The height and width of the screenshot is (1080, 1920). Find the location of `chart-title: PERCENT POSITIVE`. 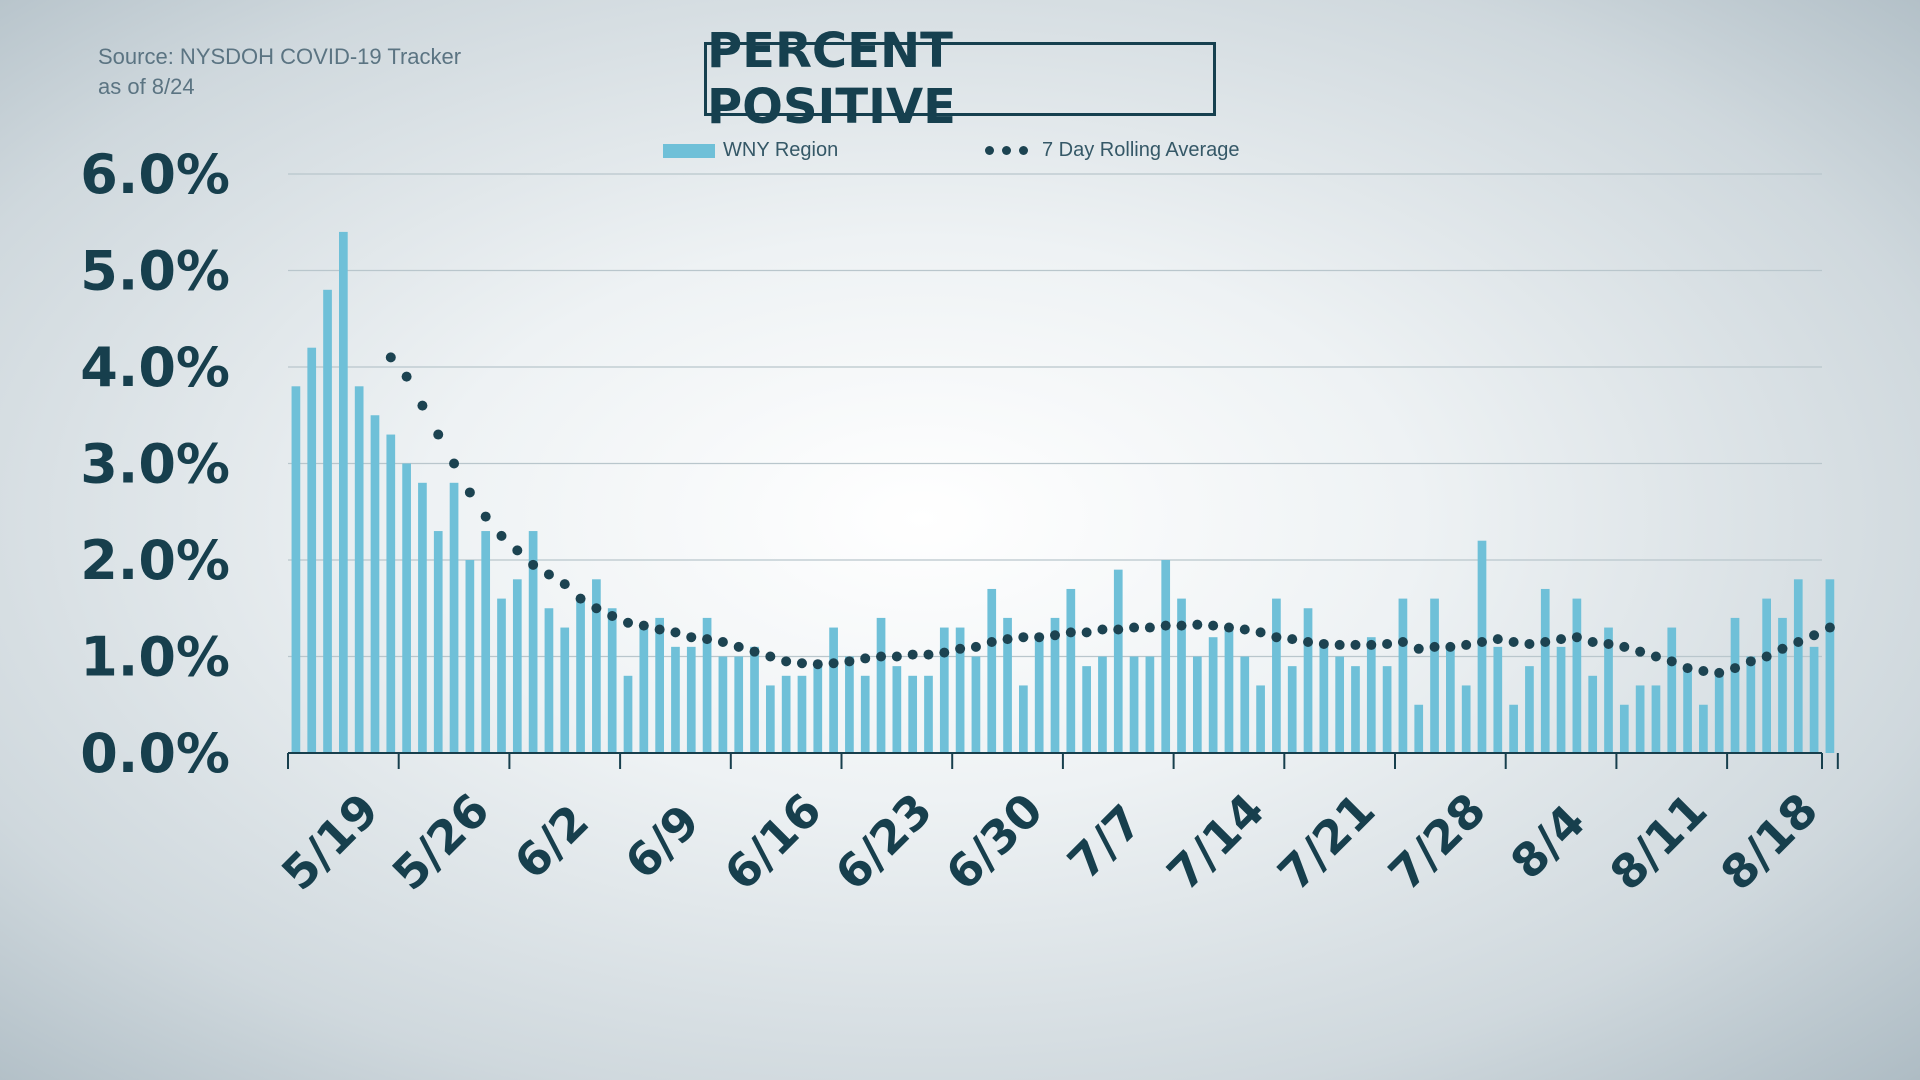

chart-title: PERCENT POSITIVE is located at coordinates (831, 79).